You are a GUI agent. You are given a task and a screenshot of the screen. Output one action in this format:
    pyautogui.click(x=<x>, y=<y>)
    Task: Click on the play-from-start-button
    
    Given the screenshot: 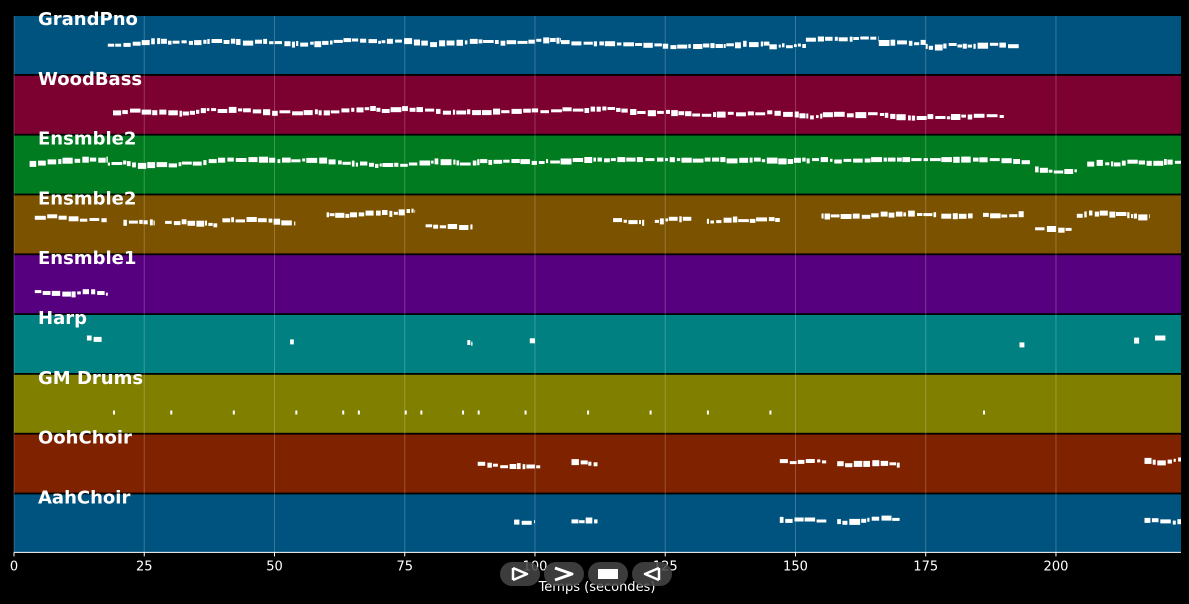 What is the action you would take?
    pyautogui.click(x=520, y=574)
    